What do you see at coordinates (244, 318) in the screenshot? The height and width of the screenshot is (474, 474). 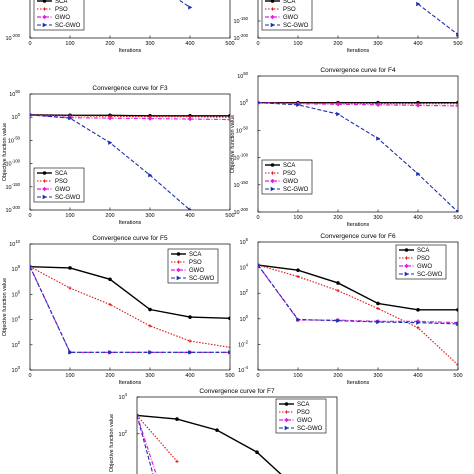 I see `y-tick-label: 10⁰` at bounding box center [244, 318].